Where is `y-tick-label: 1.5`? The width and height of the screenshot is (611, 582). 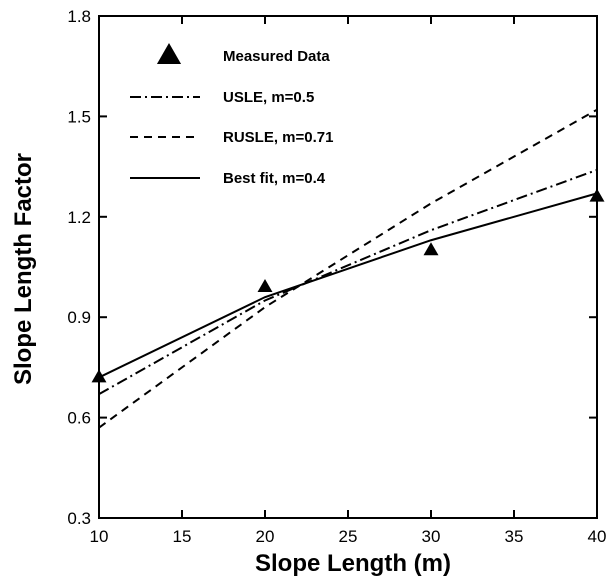
y-tick-label: 1.5 is located at coordinates (79, 116).